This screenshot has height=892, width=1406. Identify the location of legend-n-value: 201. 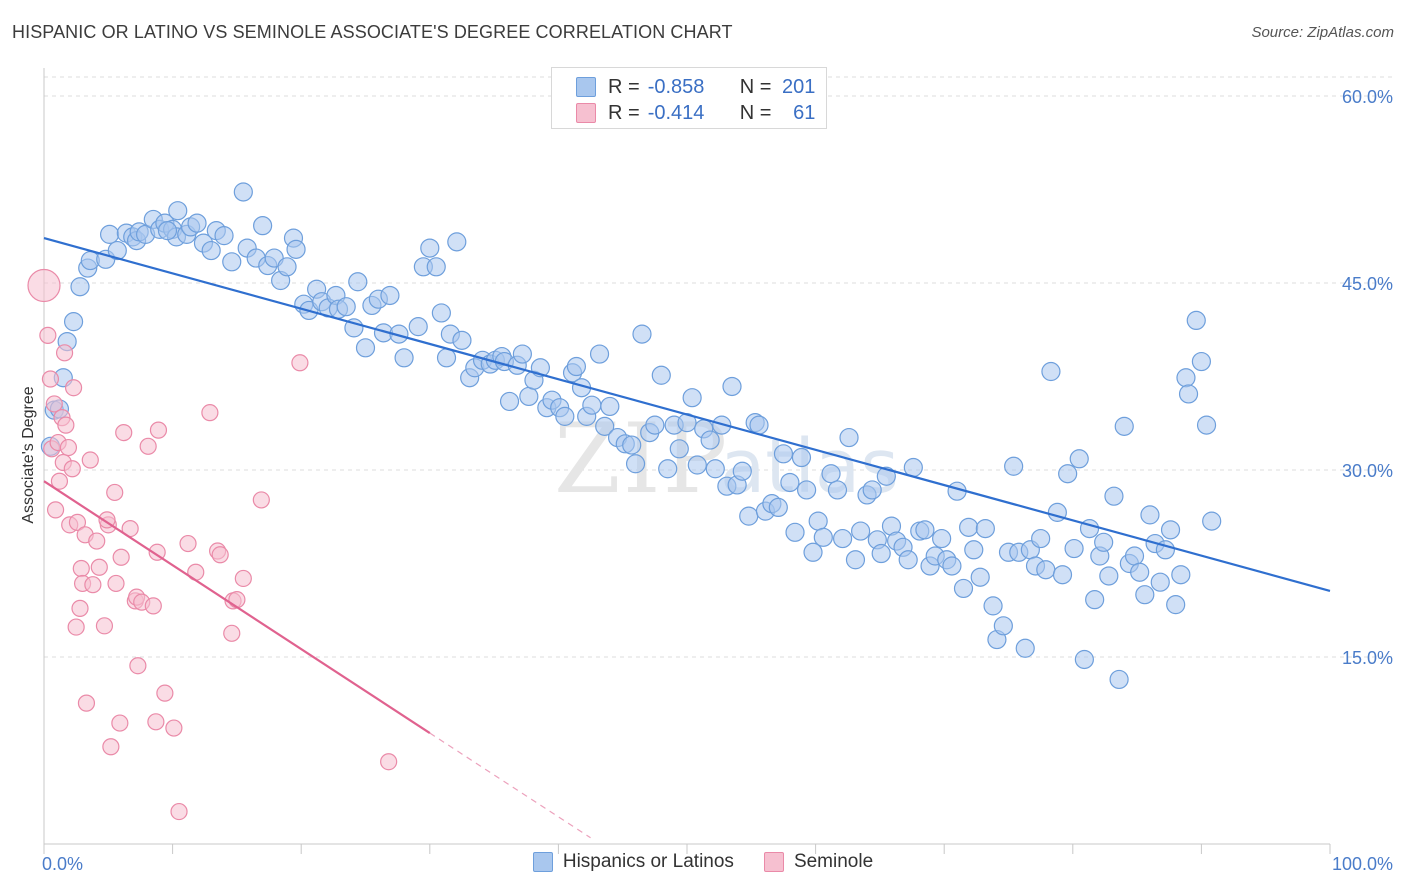
(799, 86).